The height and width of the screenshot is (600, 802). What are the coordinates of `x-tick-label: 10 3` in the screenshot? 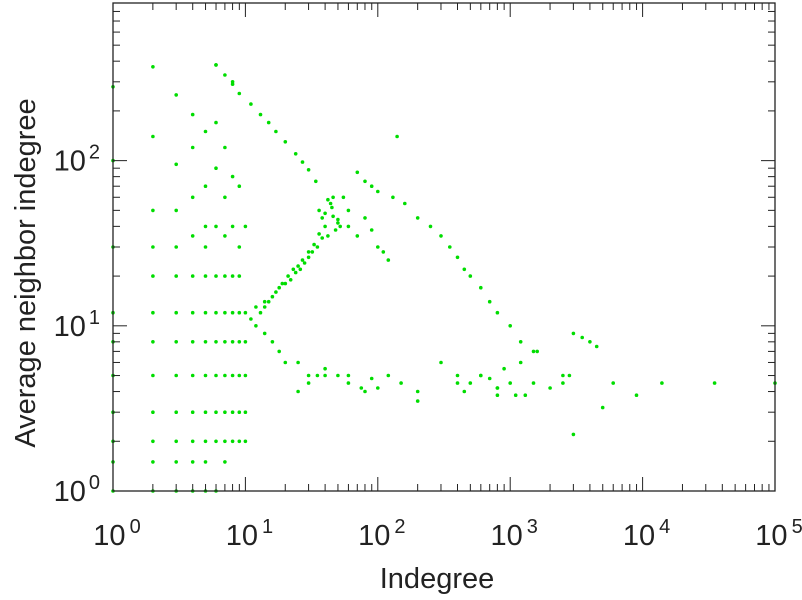 It's located at (514, 534).